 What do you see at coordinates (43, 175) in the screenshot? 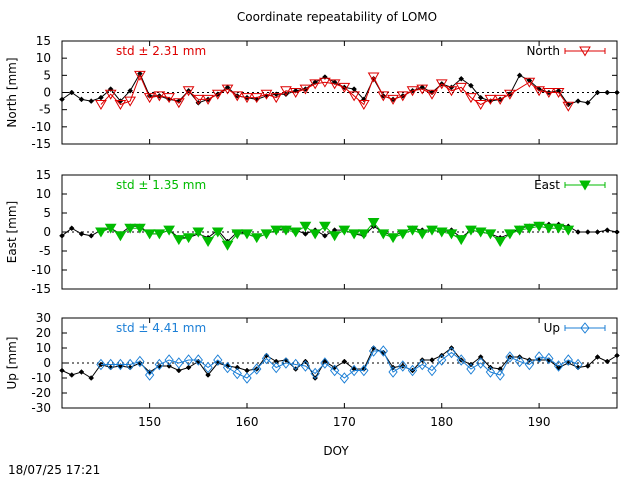
I see `y-tick-label: 15` at bounding box center [43, 175].